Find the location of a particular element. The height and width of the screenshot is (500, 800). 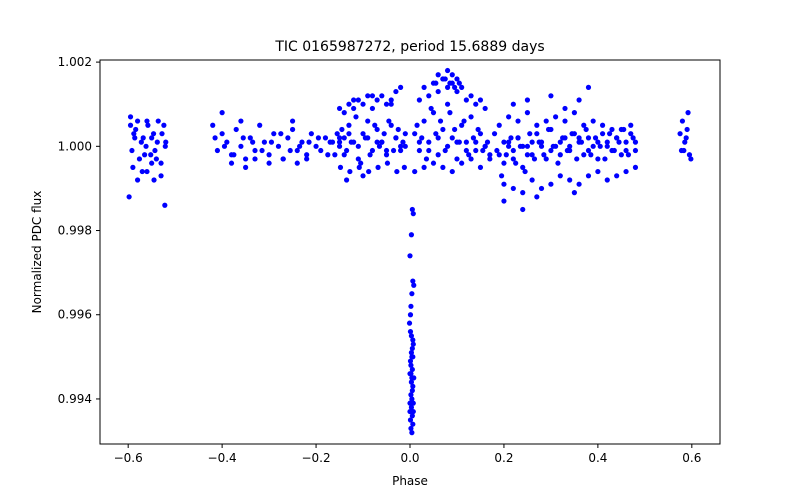

y-tick-label: 1.002 is located at coordinates (75, 62).